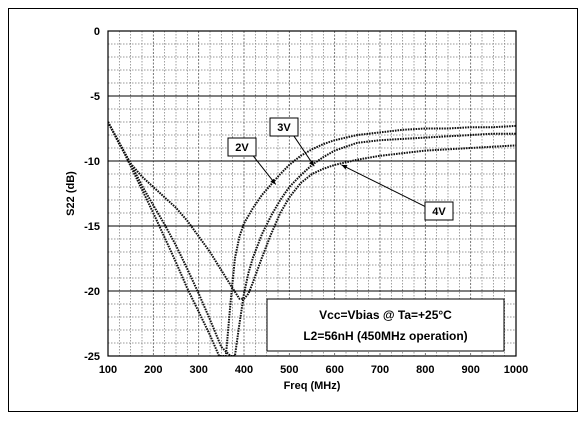  Describe the element at coordinates (71, 193) in the screenshot. I see `y-axis-label: S22 (dB)` at that location.